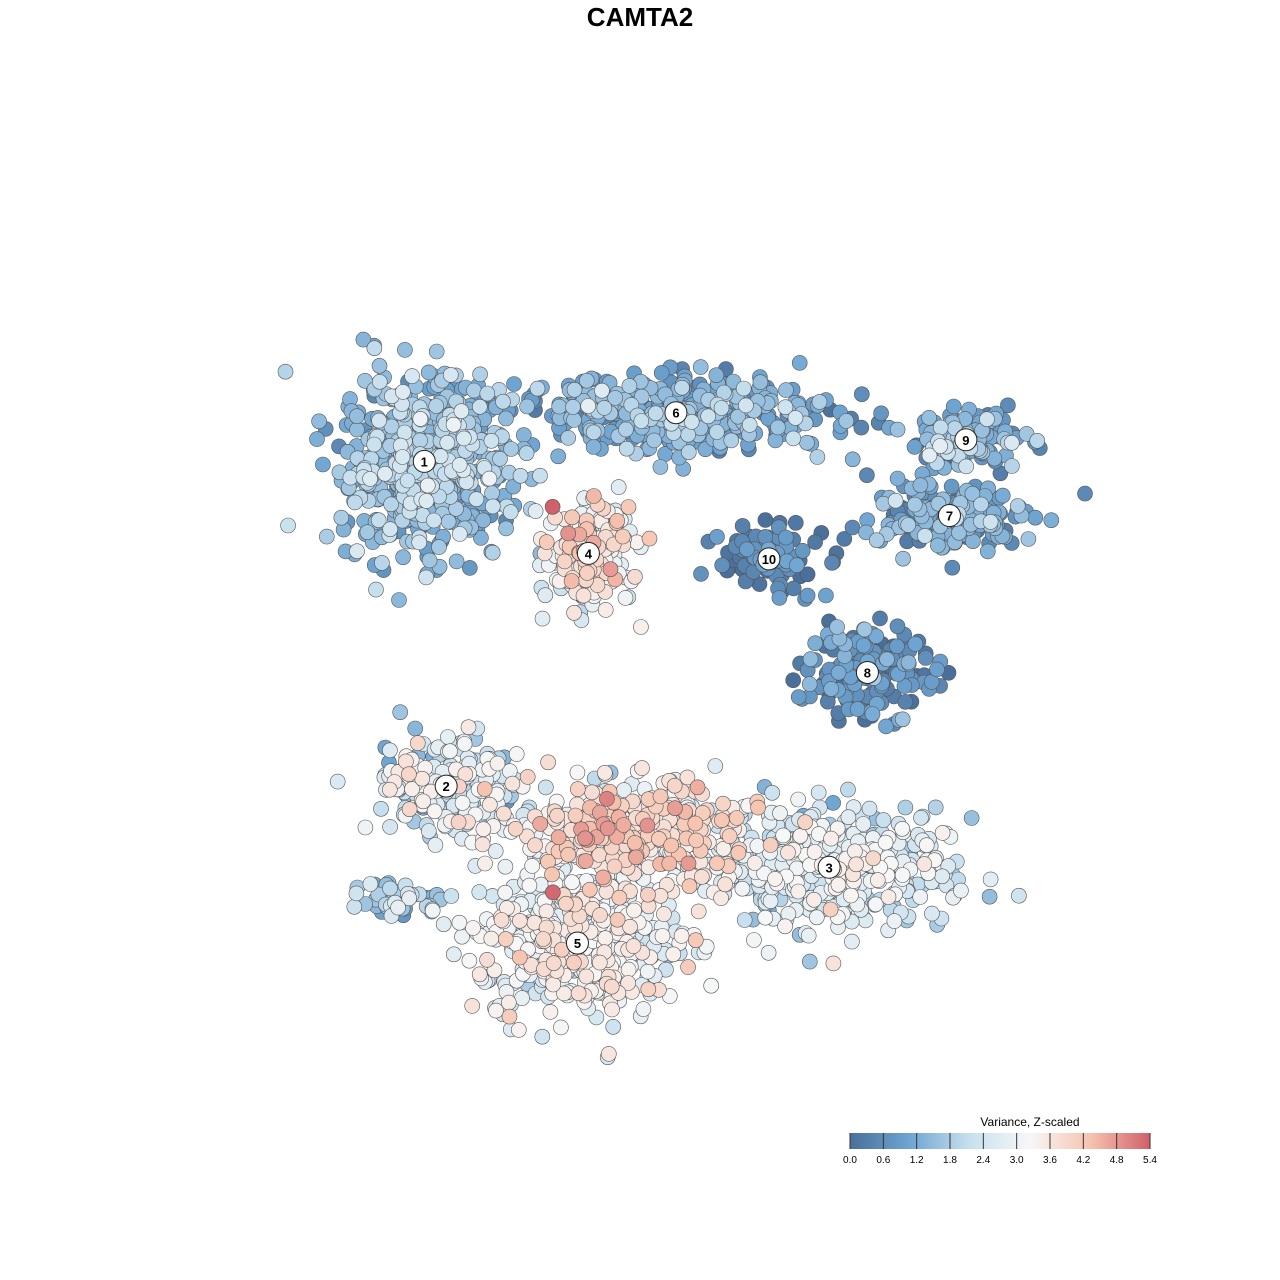  Describe the element at coordinates (950, 1160) in the screenshot. I see `colorbar-tick-label: 1.8` at that location.